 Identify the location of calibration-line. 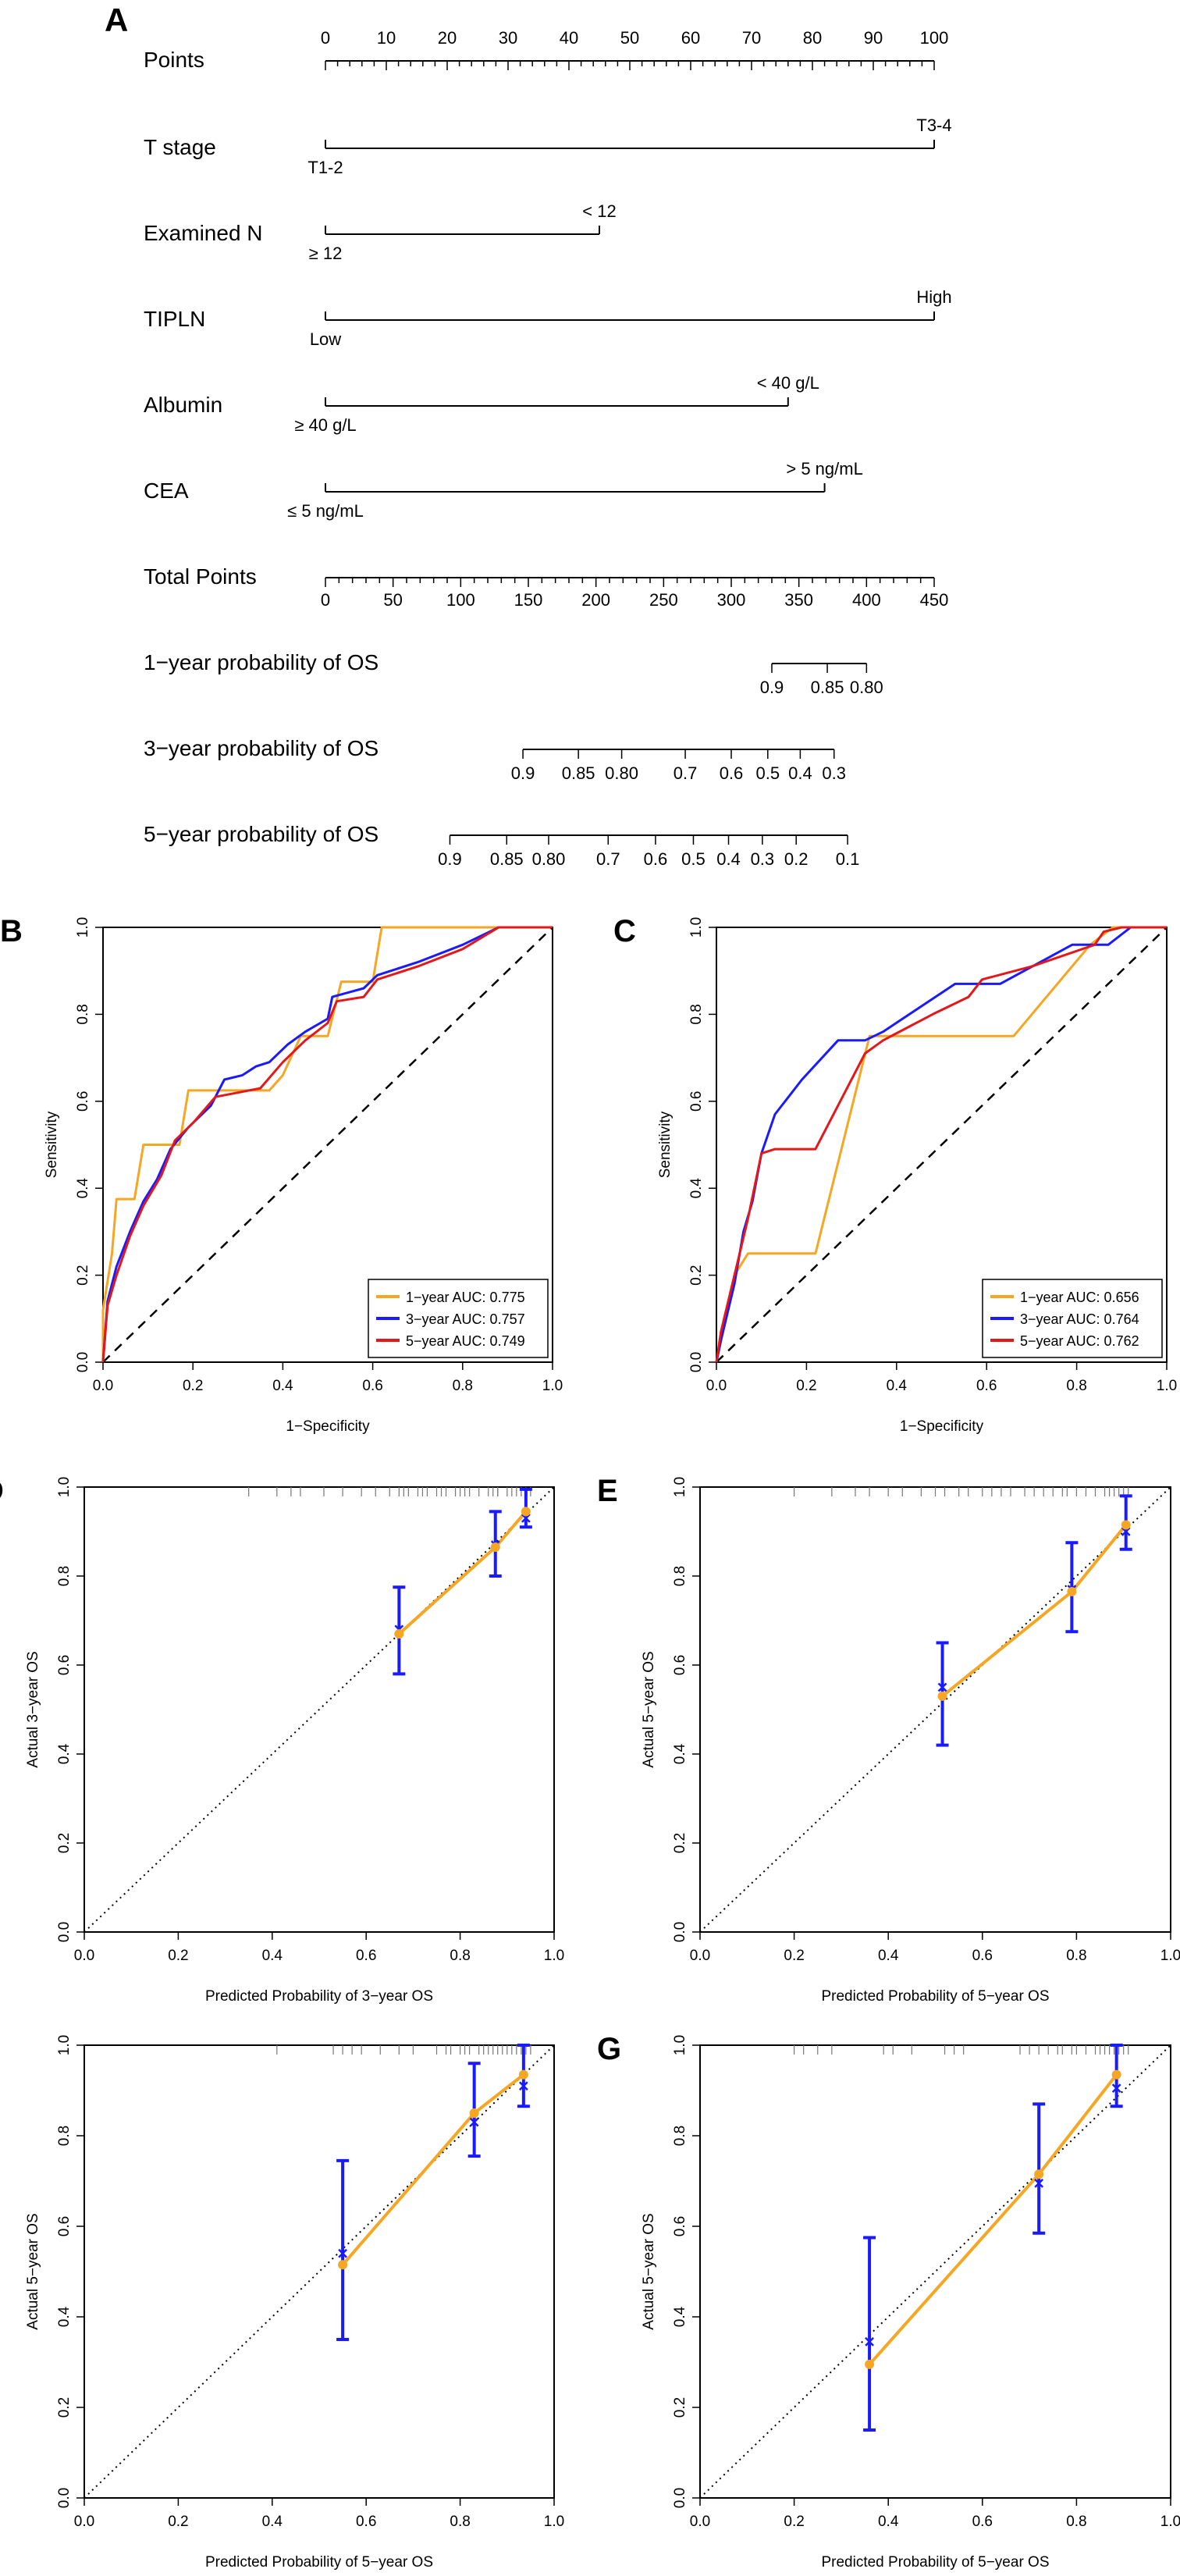
(462, 1572).